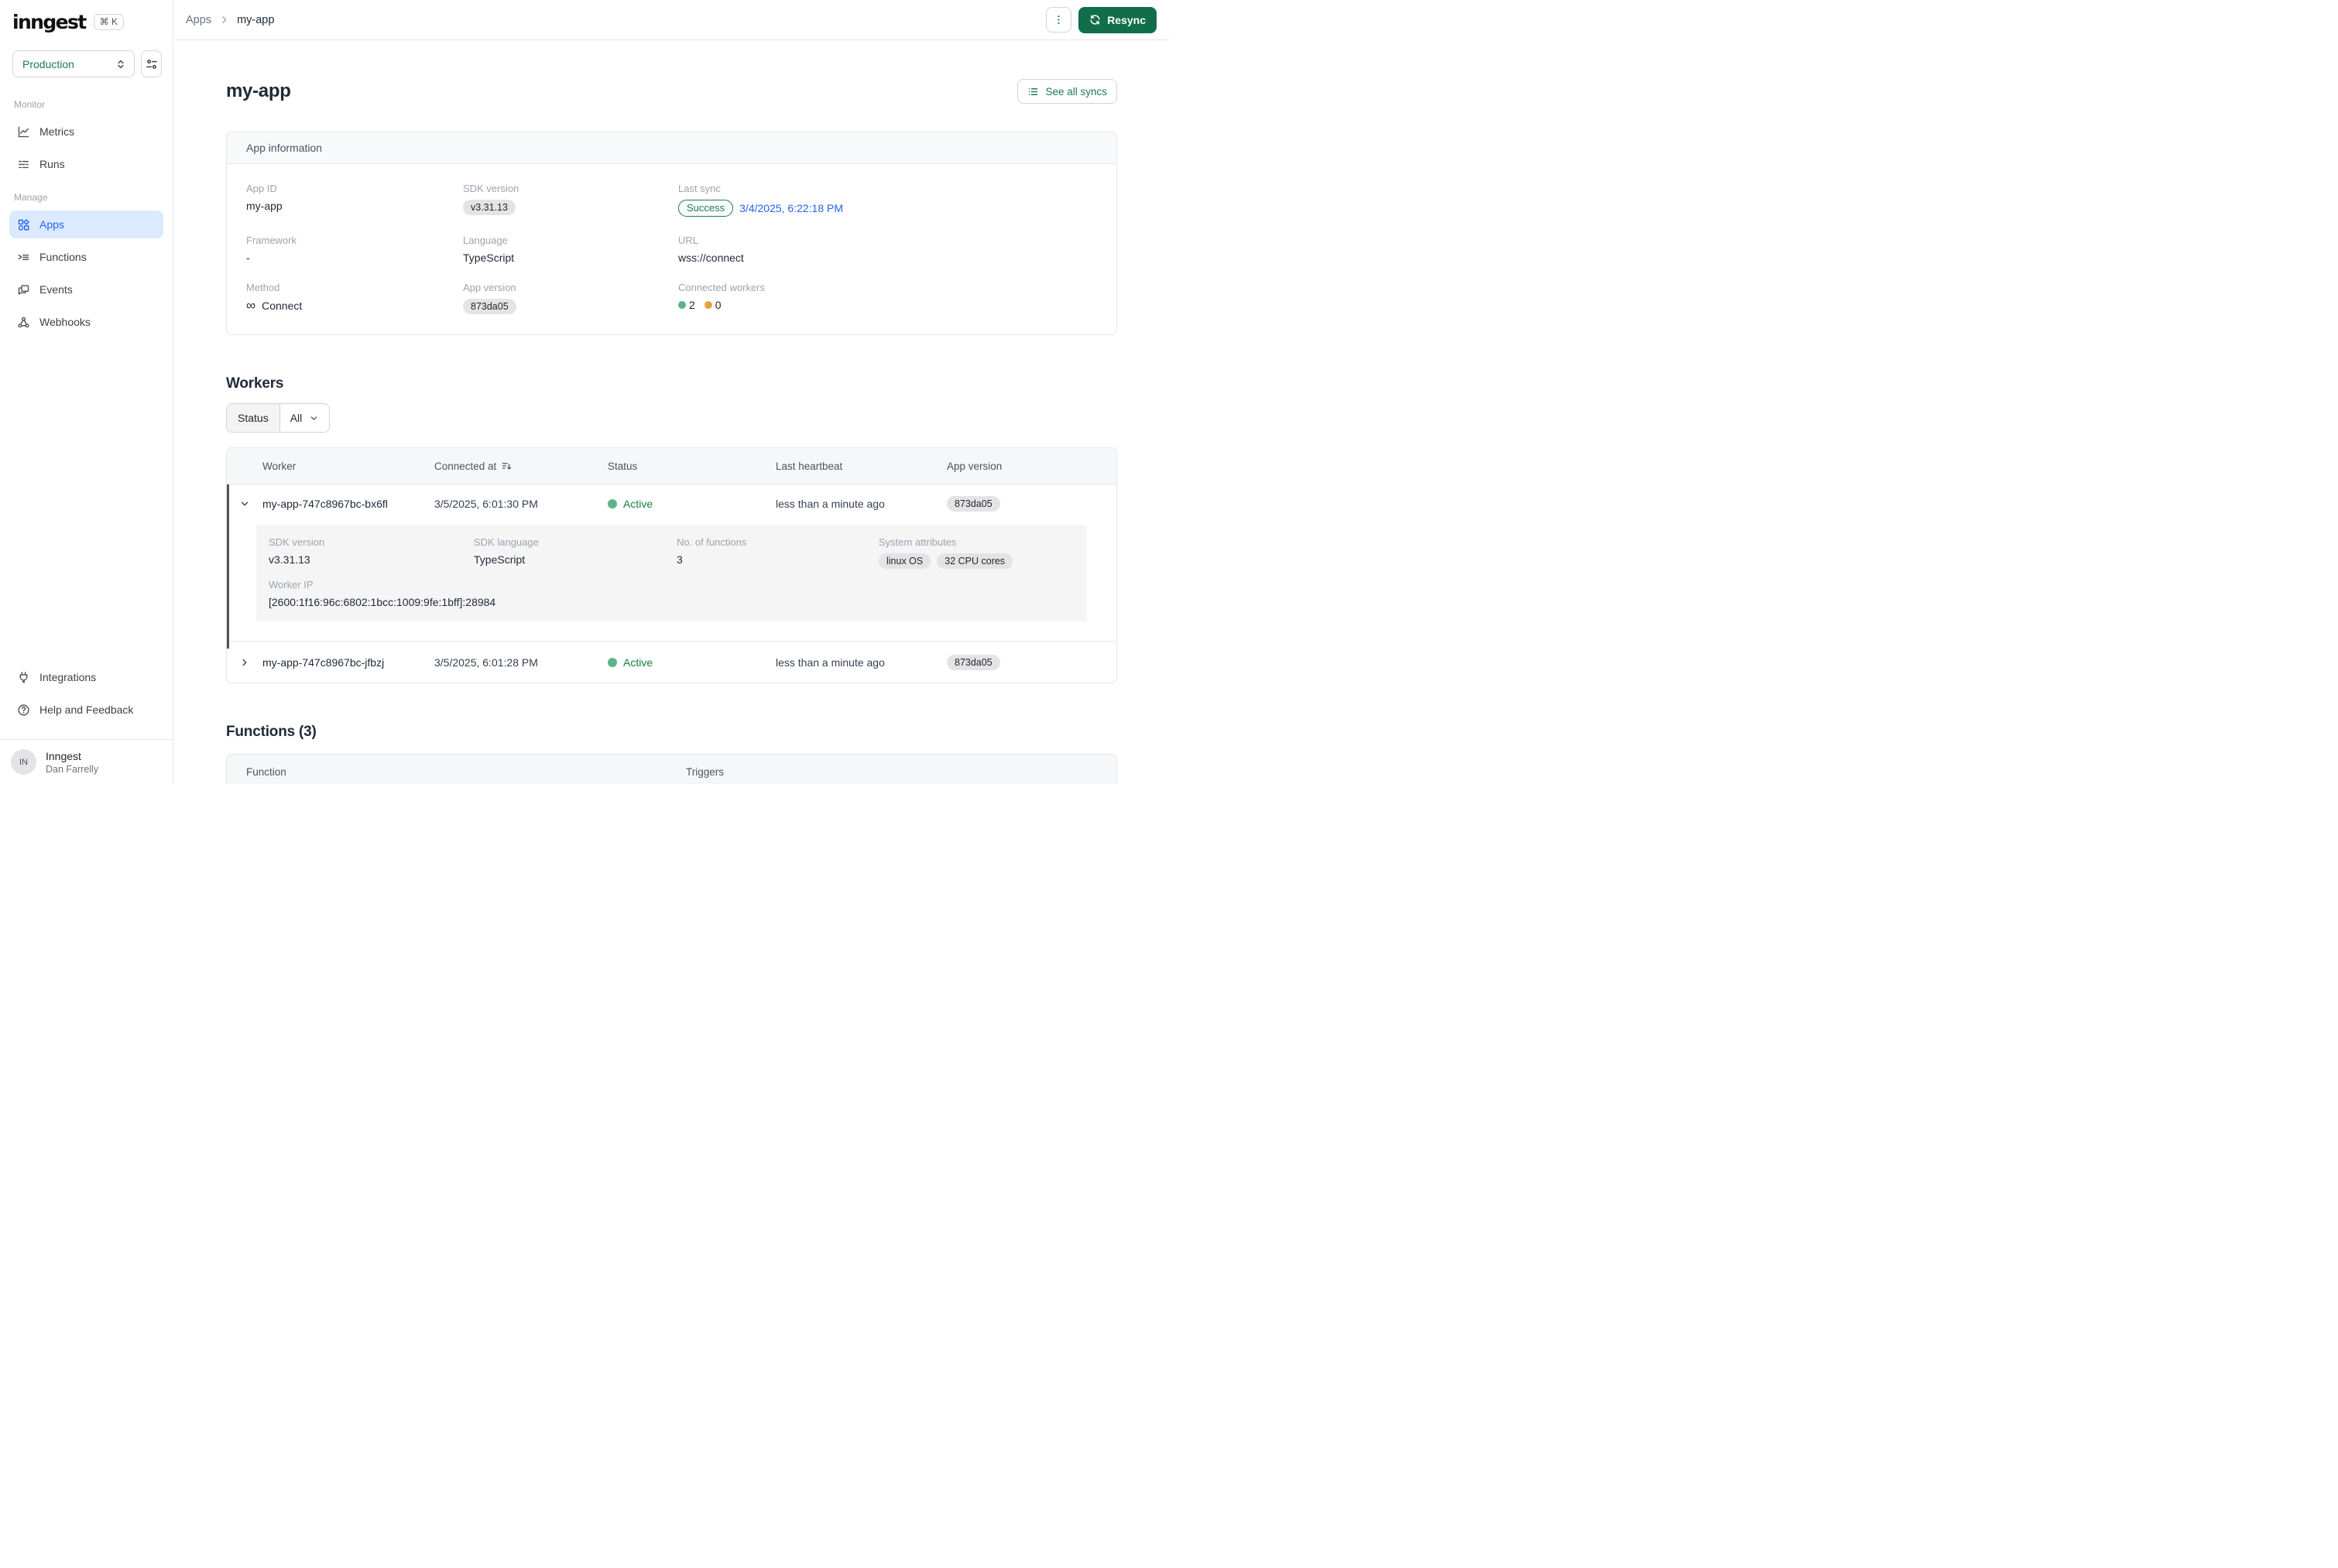  Describe the element at coordinates (810, 466) in the screenshot. I see `col-last-heartbeat: Last heartbeat` at that location.